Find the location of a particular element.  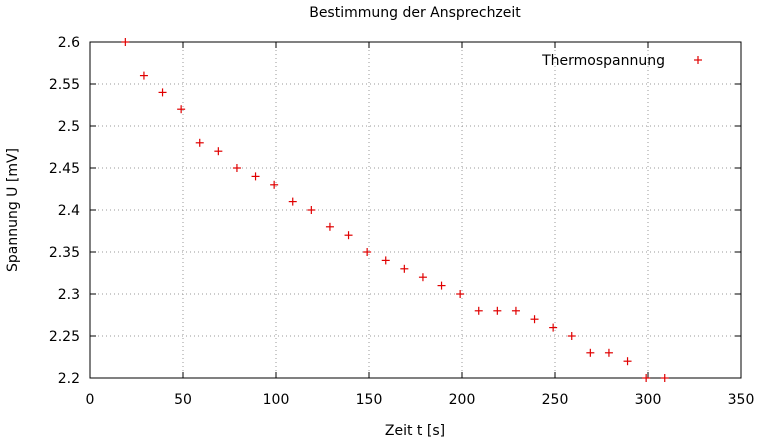

y-tick-label: 2.55 is located at coordinates (64, 85).